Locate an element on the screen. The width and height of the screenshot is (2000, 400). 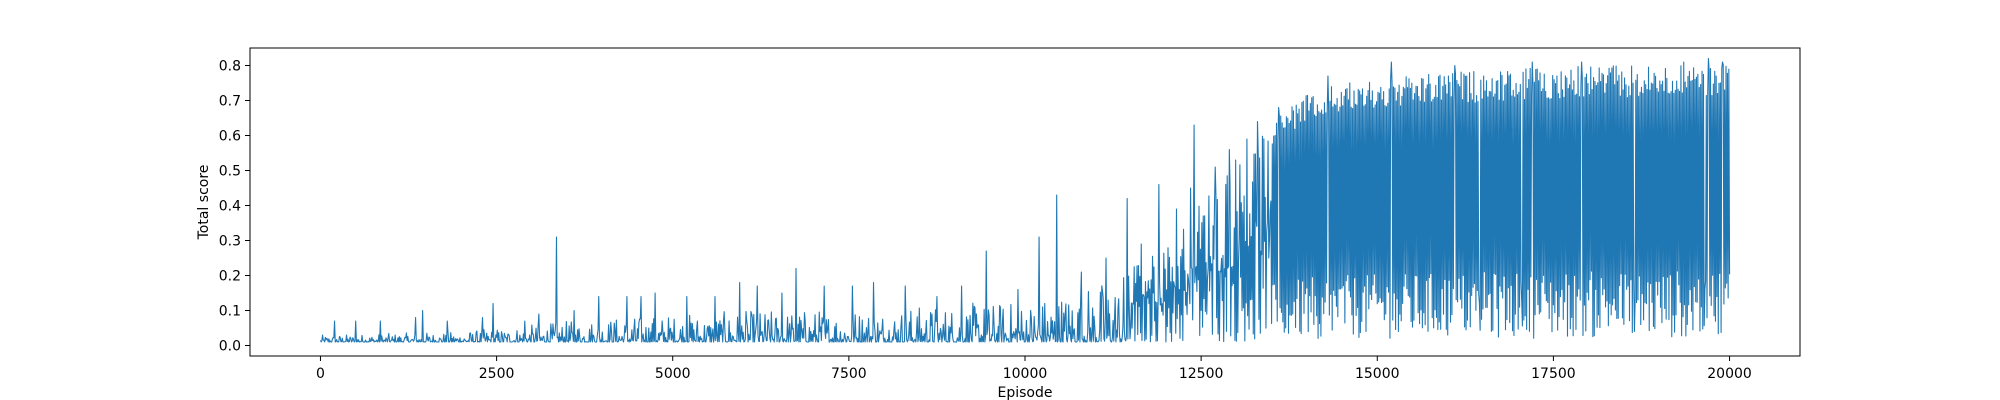
x-tick-label: 15000 is located at coordinates (1377, 374).